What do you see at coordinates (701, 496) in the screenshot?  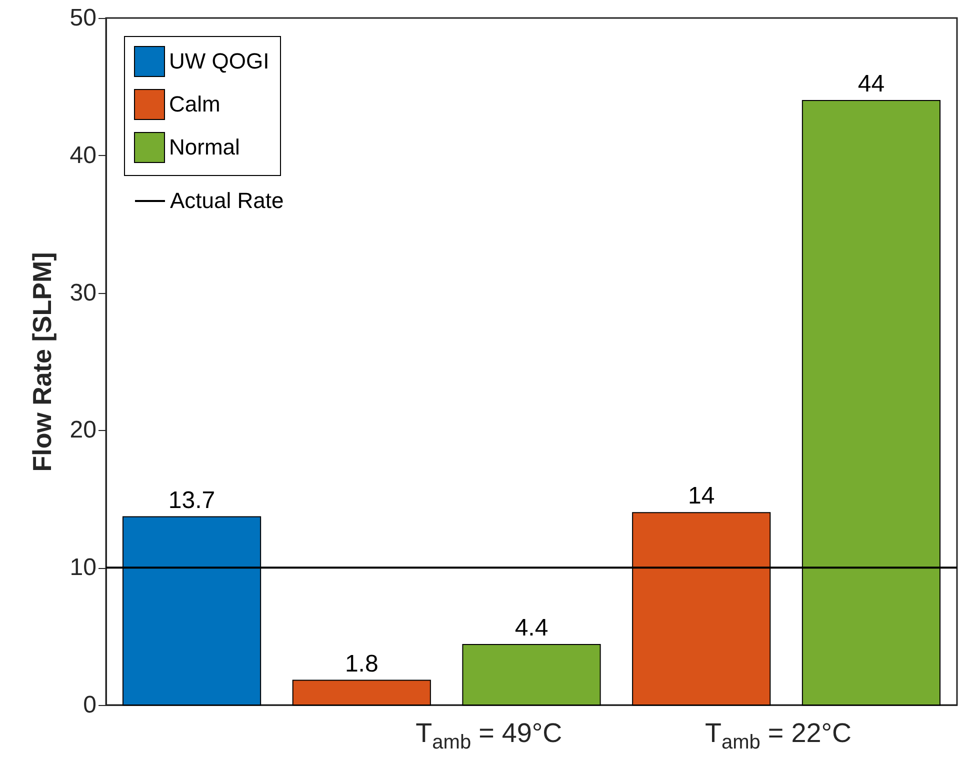 I see `data-label: 14` at bounding box center [701, 496].